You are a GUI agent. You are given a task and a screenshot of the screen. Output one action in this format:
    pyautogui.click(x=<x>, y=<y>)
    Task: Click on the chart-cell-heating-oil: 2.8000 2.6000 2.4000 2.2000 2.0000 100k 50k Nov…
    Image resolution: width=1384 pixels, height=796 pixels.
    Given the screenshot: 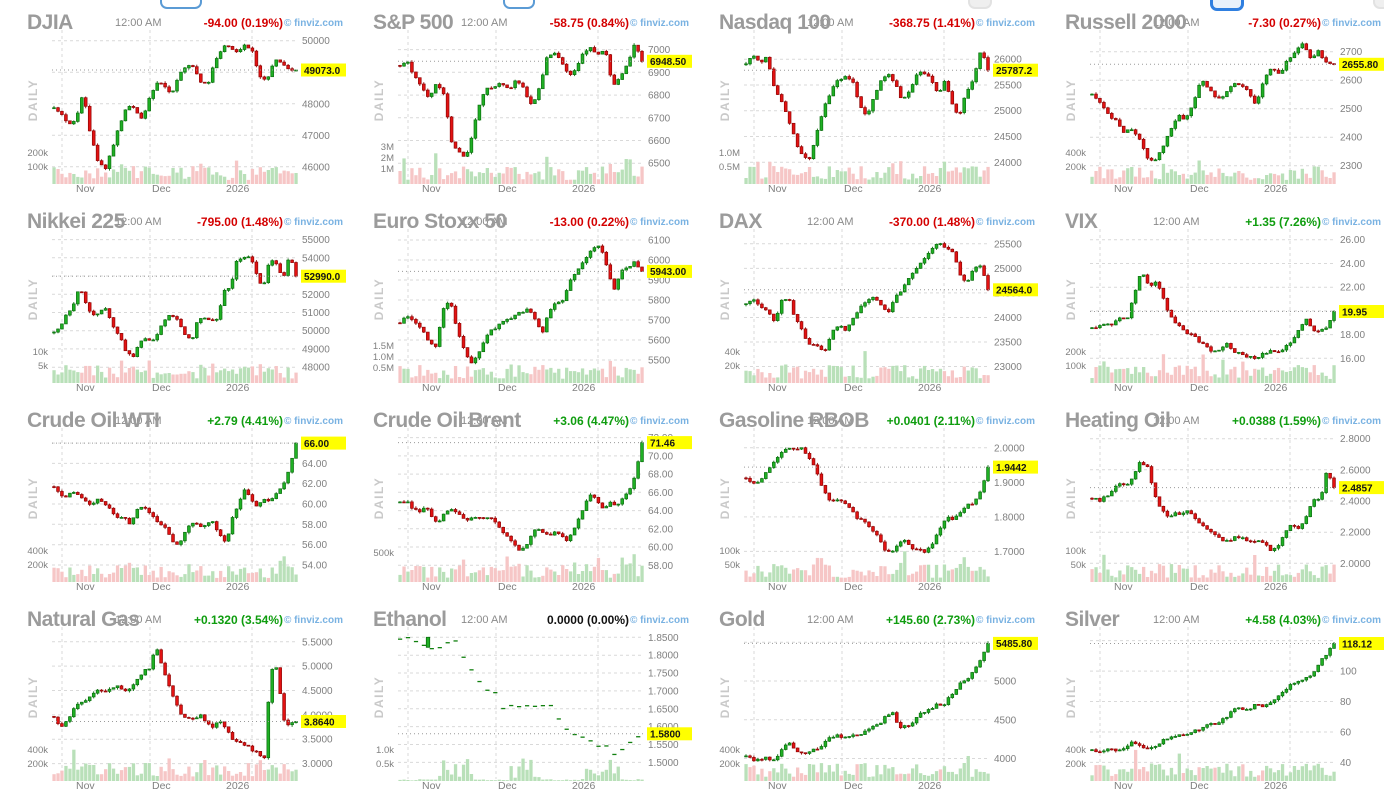 What is the action you would take?
    pyautogui.click(x=1211, y=497)
    